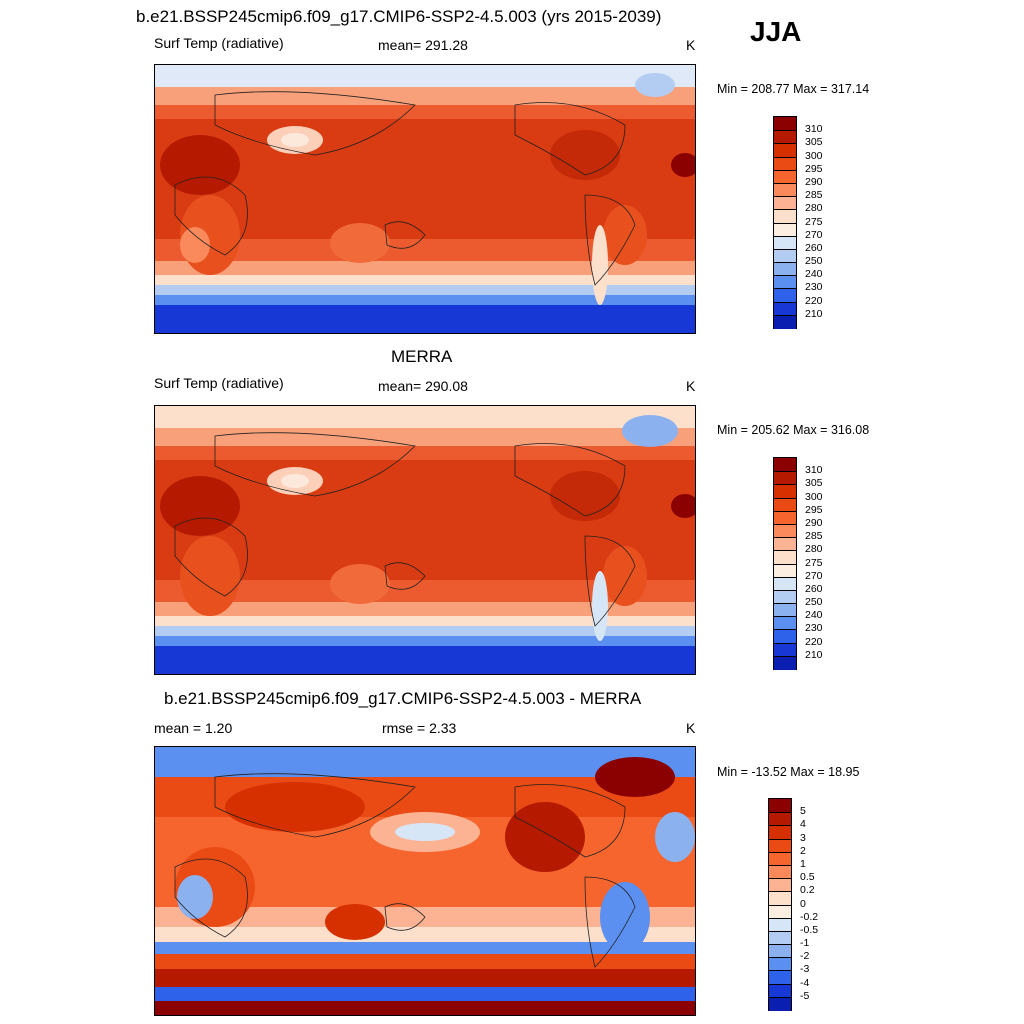 This screenshot has height=1024, width=1024. Describe the element at coordinates (814, 575) in the screenshot. I see `colorbar-tick-label: 270` at that location.